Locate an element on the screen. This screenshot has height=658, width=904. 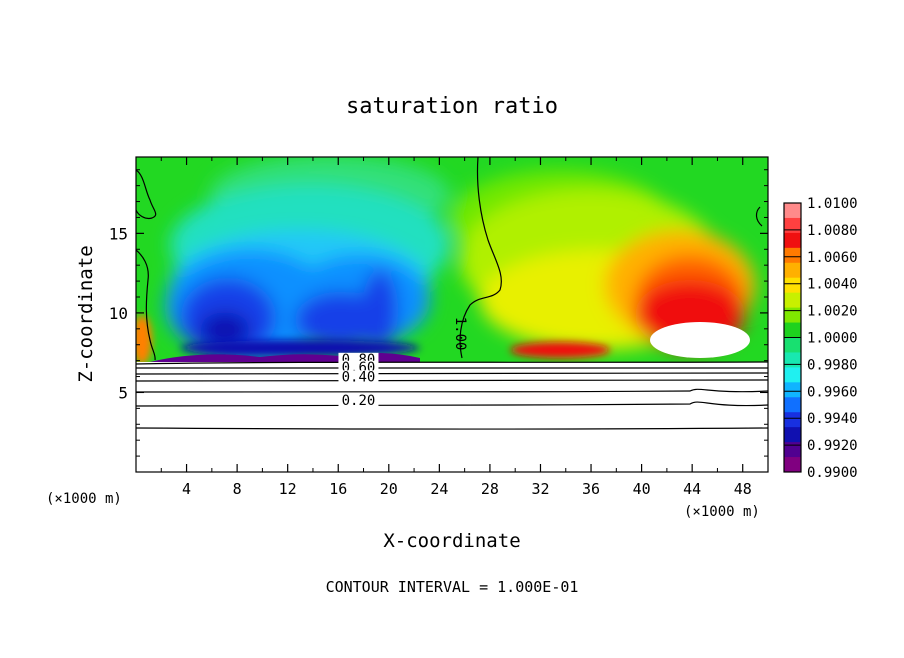
x-tick-label: 44 is located at coordinates (692, 489).